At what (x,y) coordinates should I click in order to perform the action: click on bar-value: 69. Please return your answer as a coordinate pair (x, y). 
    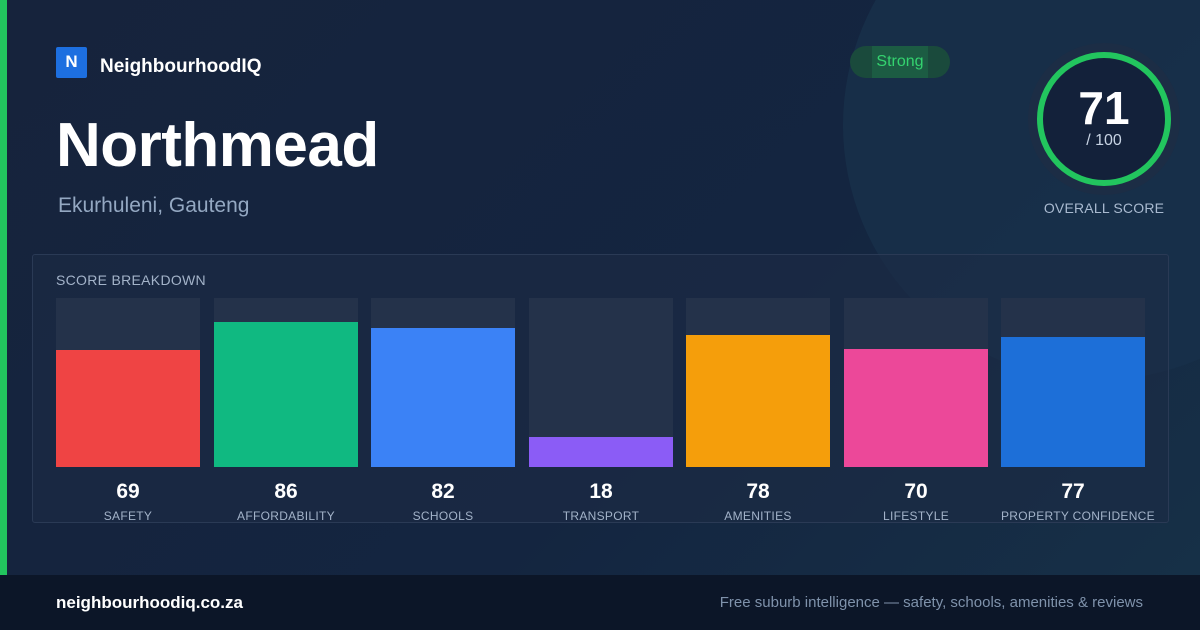
    Looking at the image, I should click on (128, 491).